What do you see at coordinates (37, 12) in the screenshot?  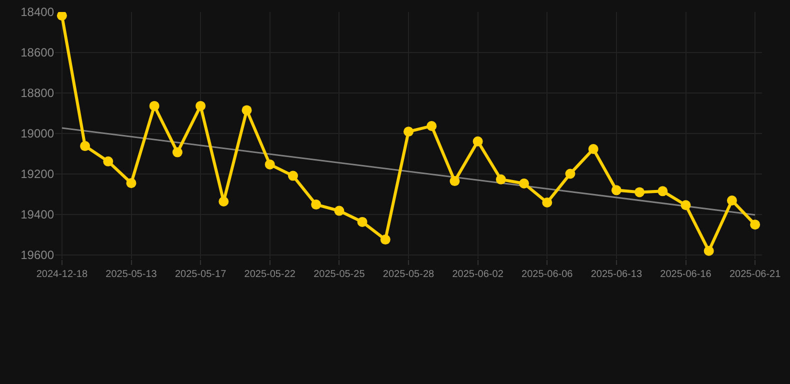 I see `y-tick-label: 18400` at bounding box center [37, 12].